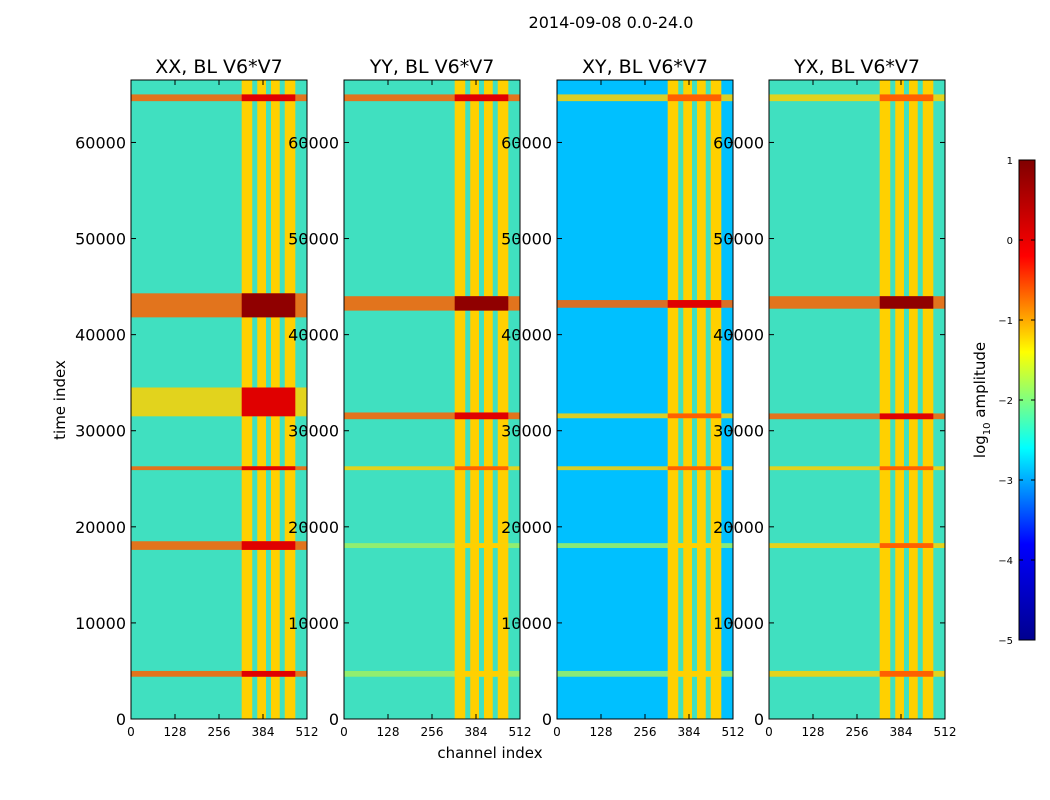 This screenshot has height=800, width=1050. What do you see at coordinates (1005, 321) in the screenshot?
I see `colorbar-tick-label: −1` at bounding box center [1005, 321].